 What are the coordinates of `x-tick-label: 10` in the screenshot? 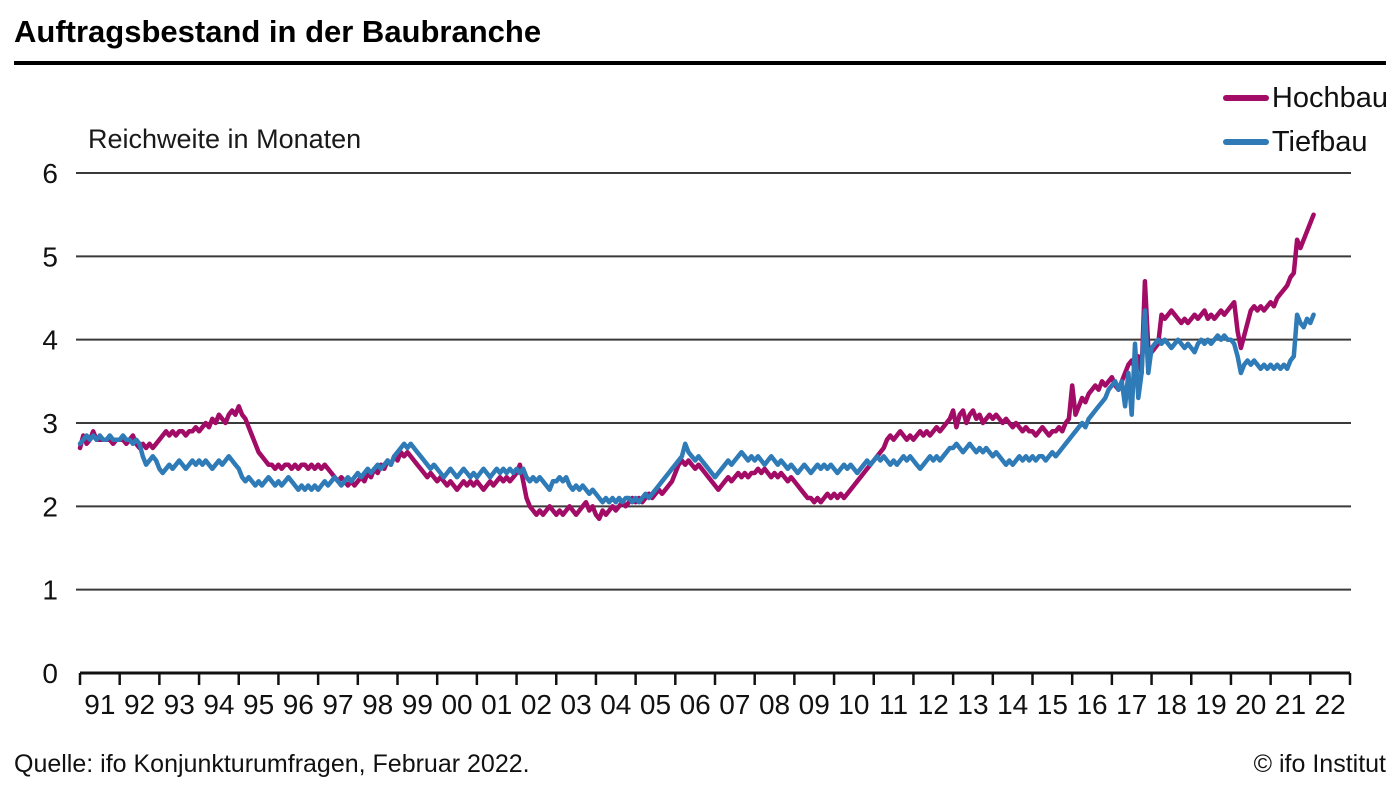 It's located at (853, 704).